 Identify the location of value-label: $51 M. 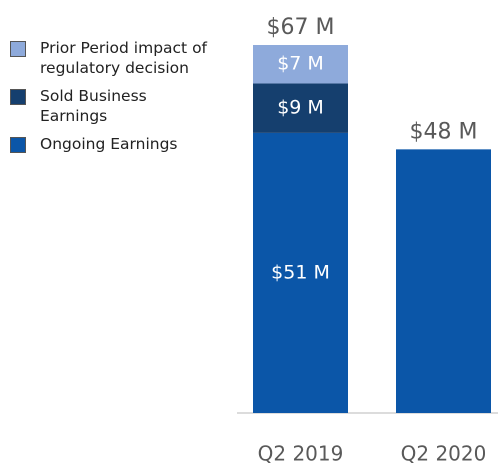
(300, 272).